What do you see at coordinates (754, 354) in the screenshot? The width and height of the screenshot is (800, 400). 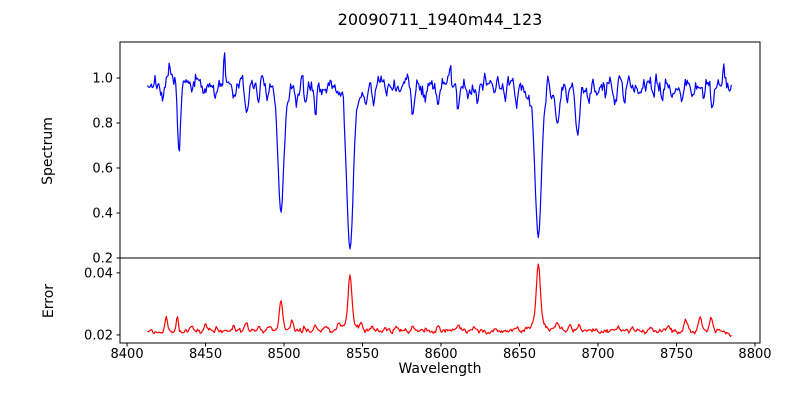 I see `x-tick-label: 8800` at bounding box center [754, 354].